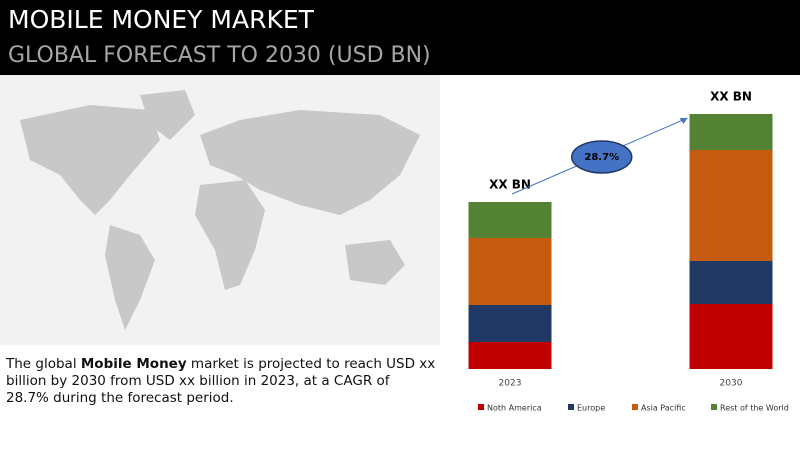 Image resolution: width=800 pixels, height=450 pixels. Describe the element at coordinates (514, 408) in the screenshot. I see `legend-label: Noth America` at that location.